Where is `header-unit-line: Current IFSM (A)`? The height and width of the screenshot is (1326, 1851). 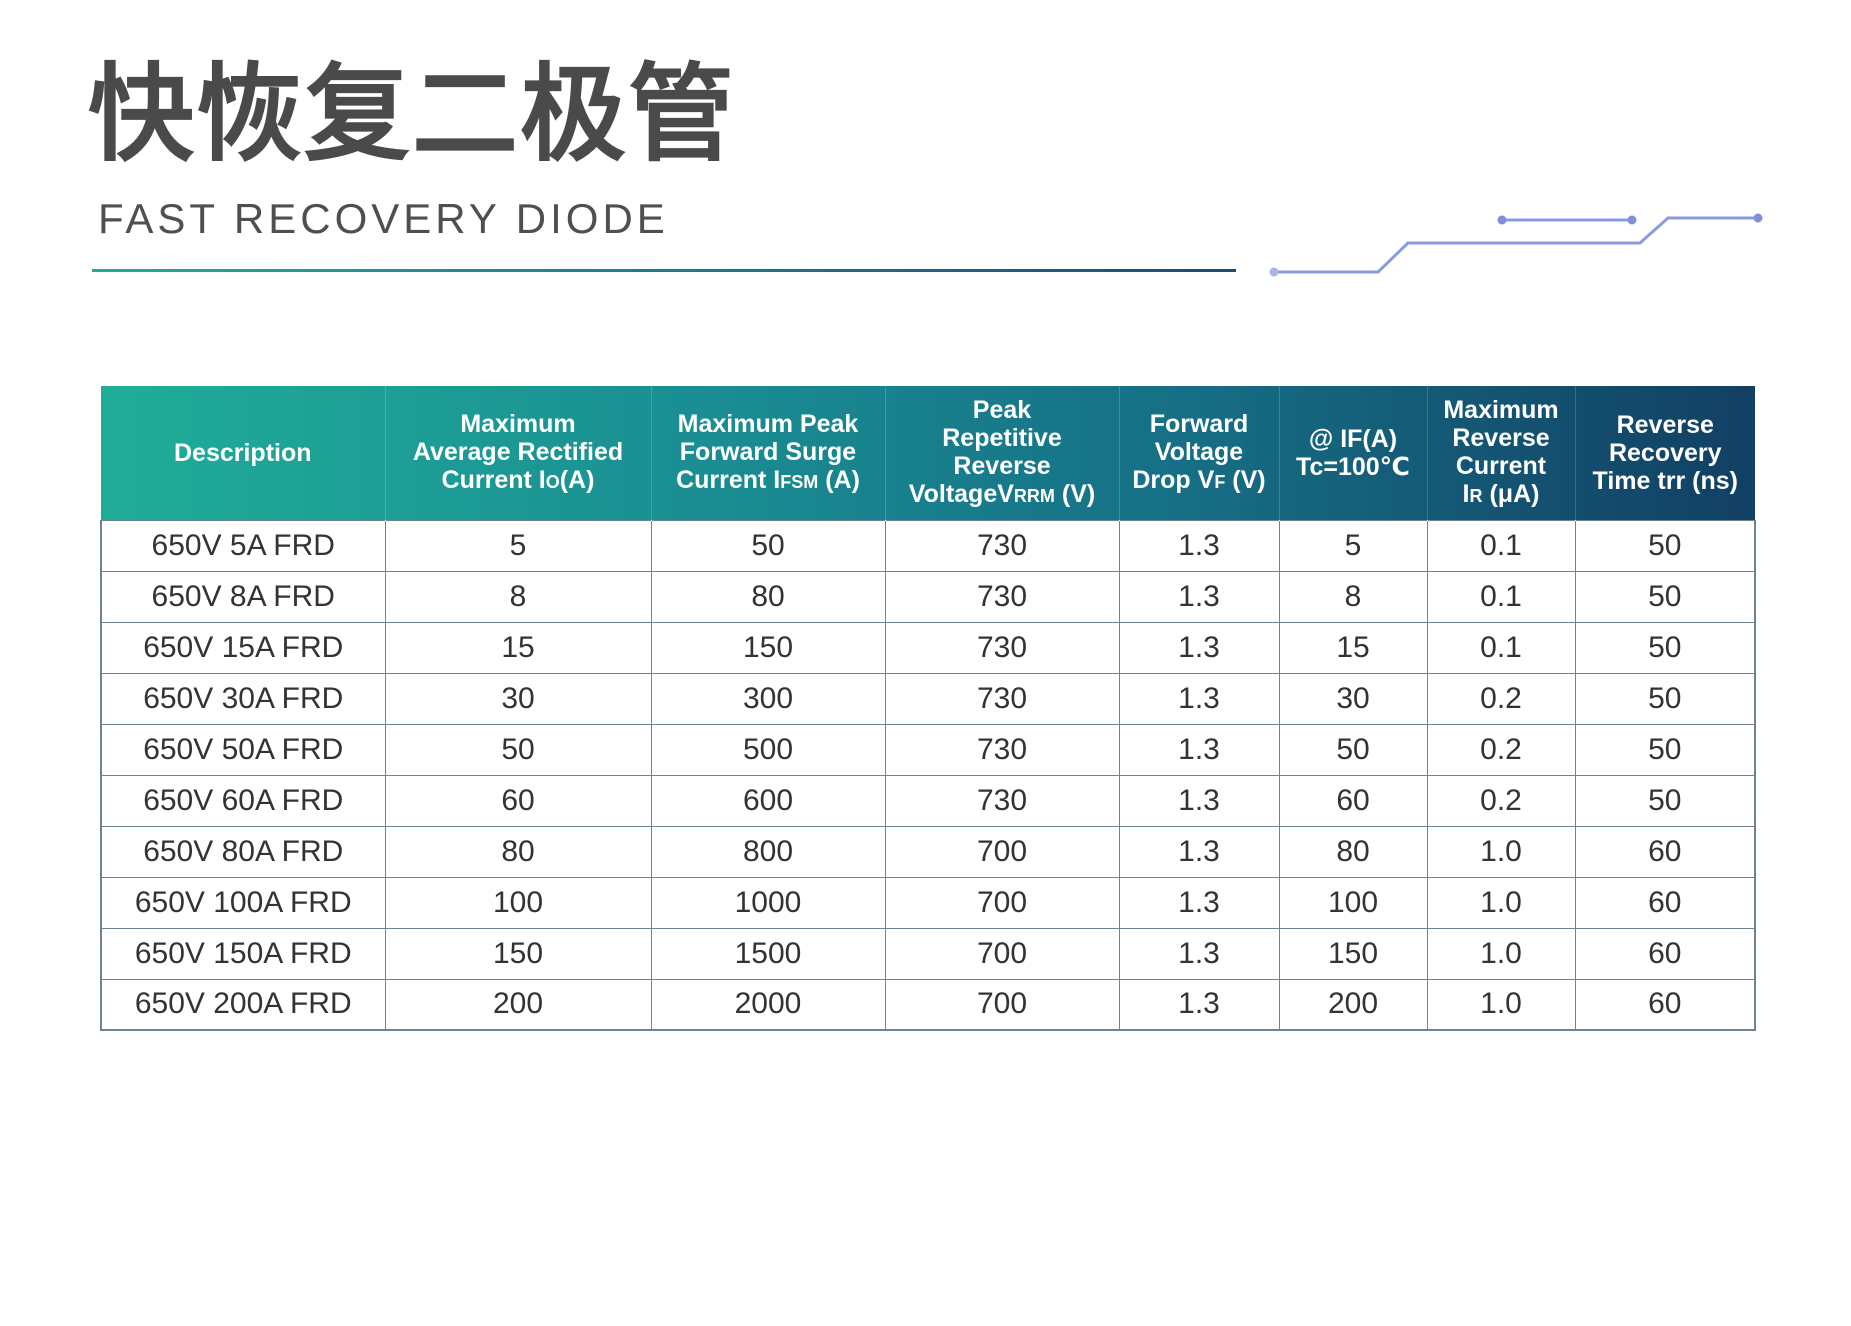 header-unit-line: Current IFSM (A) is located at coordinates (768, 481).